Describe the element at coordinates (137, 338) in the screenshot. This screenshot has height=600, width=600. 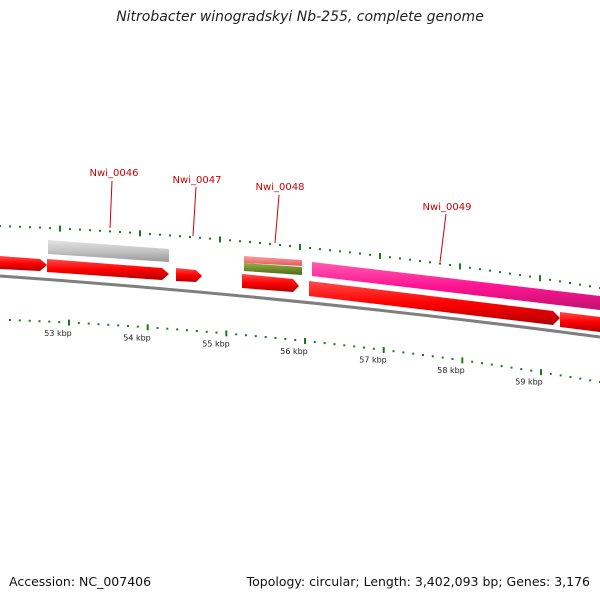
I see `ruler-label: 54 kbp` at that location.